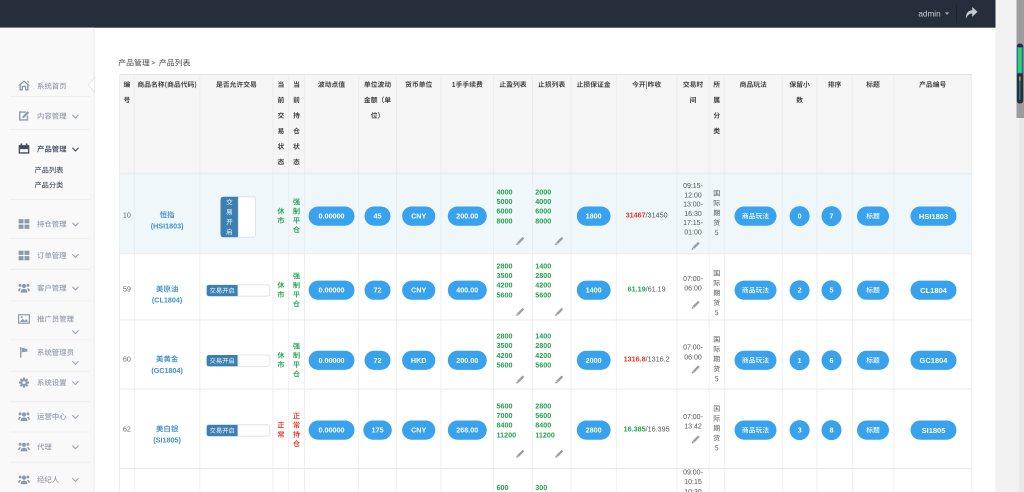  What do you see at coordinates (419, 360) in the screenshot?
I see `svg-text: HKD` at bounding box center [419, 360].